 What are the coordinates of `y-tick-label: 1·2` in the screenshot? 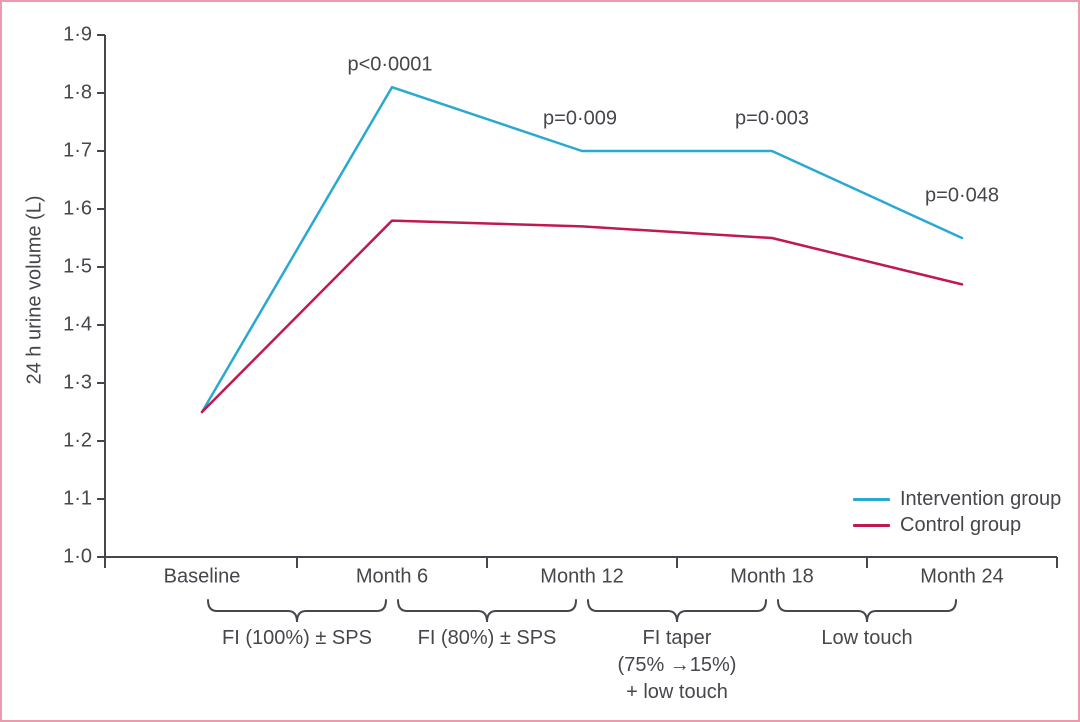 It's located at (77, 440).